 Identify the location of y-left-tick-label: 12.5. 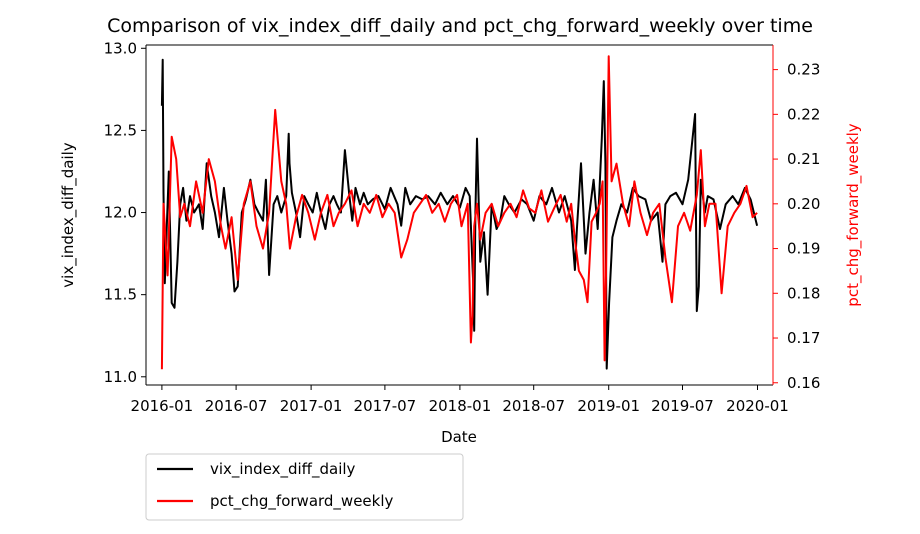
(120, 130).